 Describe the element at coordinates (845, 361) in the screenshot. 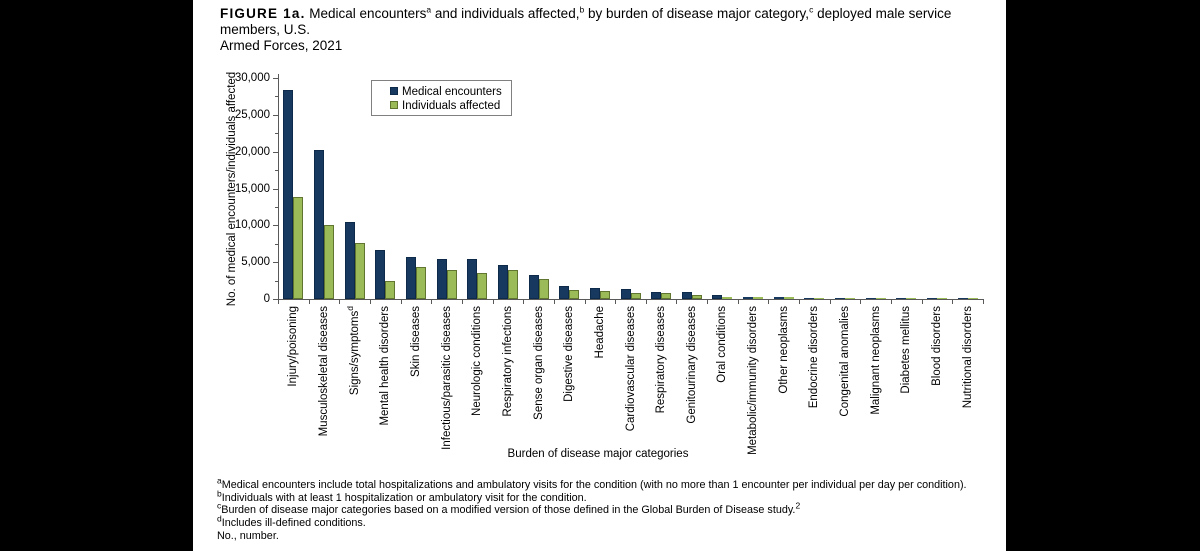

I see `category-label: Congenital anomalies` at that location.